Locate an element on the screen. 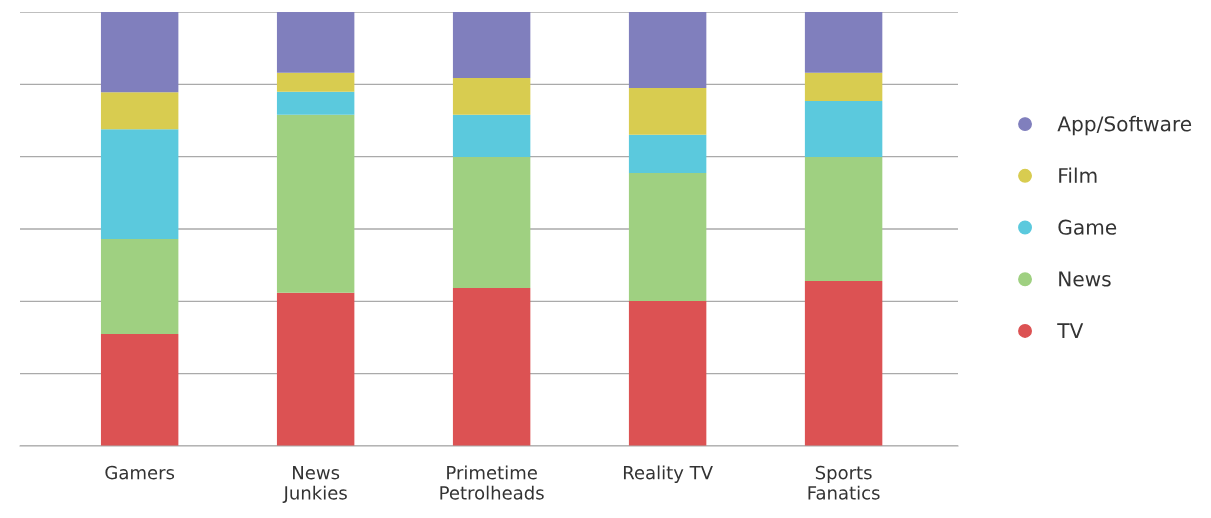 The image size is (1211, 518). legend-label: App/Software is located at coordinates (1124, 125).